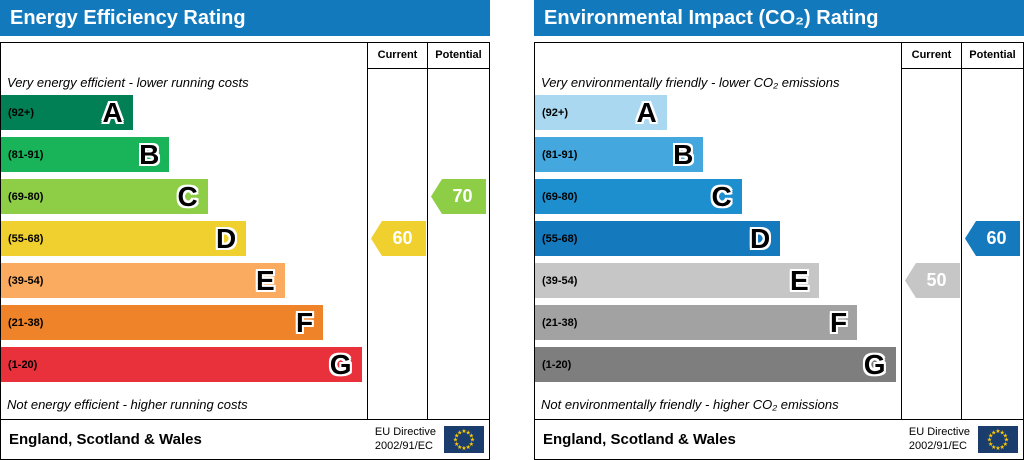  What do you see at coordinates (184, 56) in the screenshot?
I see `corner-spacer` at bounding box center [184, 56].